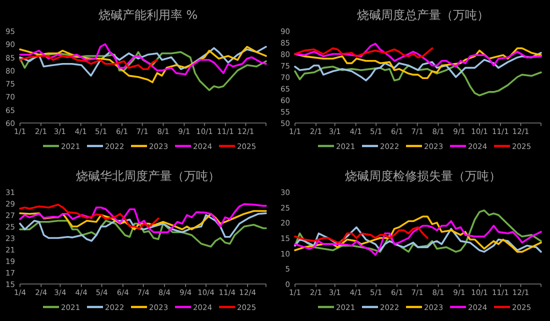 This screenshot has width=550, height=321. What do you see at coordinates (423, 176) in the screenshot?
I see `chart-title: 烧碱周度检修损失量（万吨）` at bounding box center [423, 176].